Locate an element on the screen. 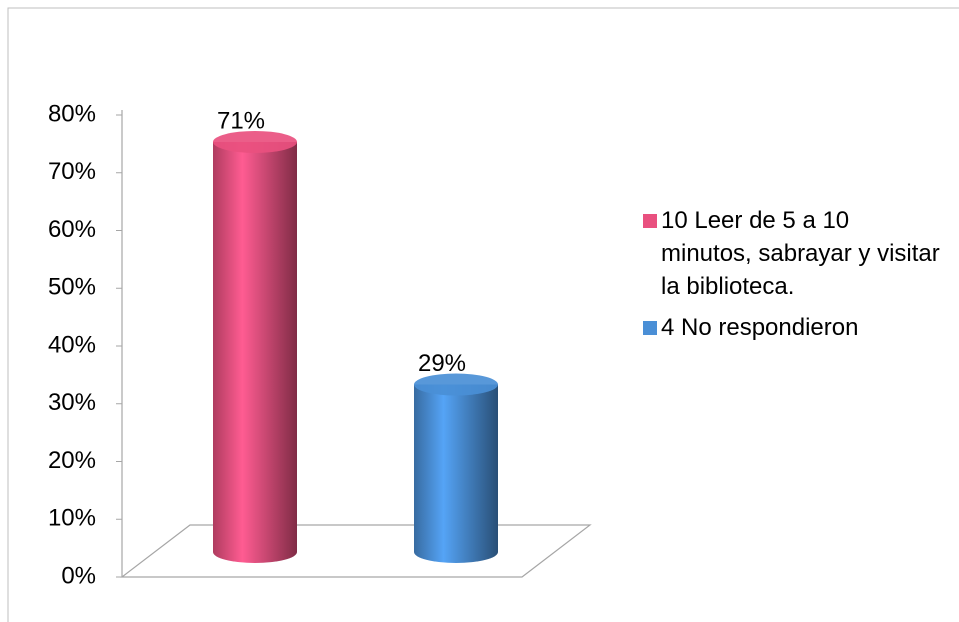 The height and width of the screenshot is (622, 959). y-tick-label: 70% is located at coordinates (72, 171).